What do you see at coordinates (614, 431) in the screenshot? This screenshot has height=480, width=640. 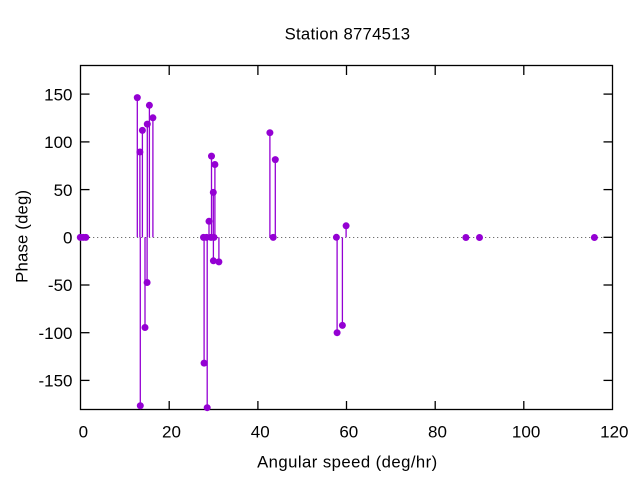 I see `svg-text: 120` at bounding box center [614, 431].